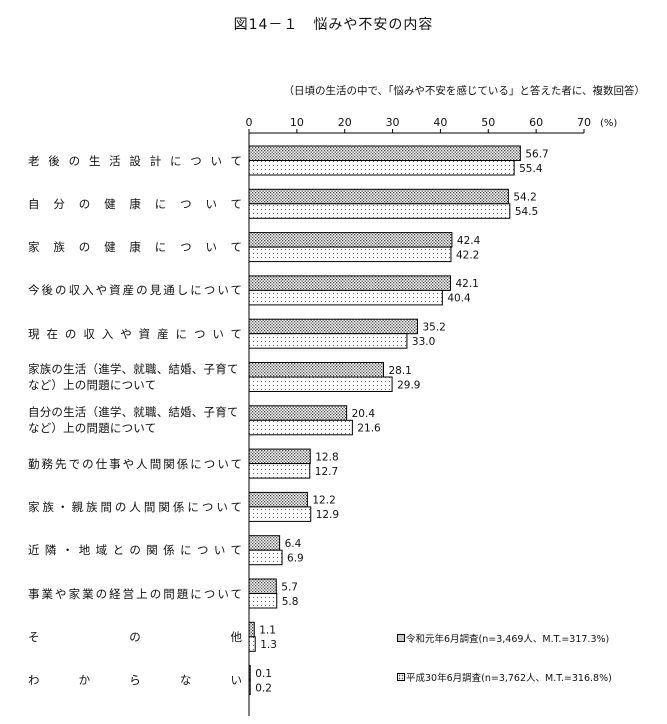  What do you see at coordinates (584, 122) in the screenshot?
I see `x-tick-label: 70` at bounding box center [584, 122].